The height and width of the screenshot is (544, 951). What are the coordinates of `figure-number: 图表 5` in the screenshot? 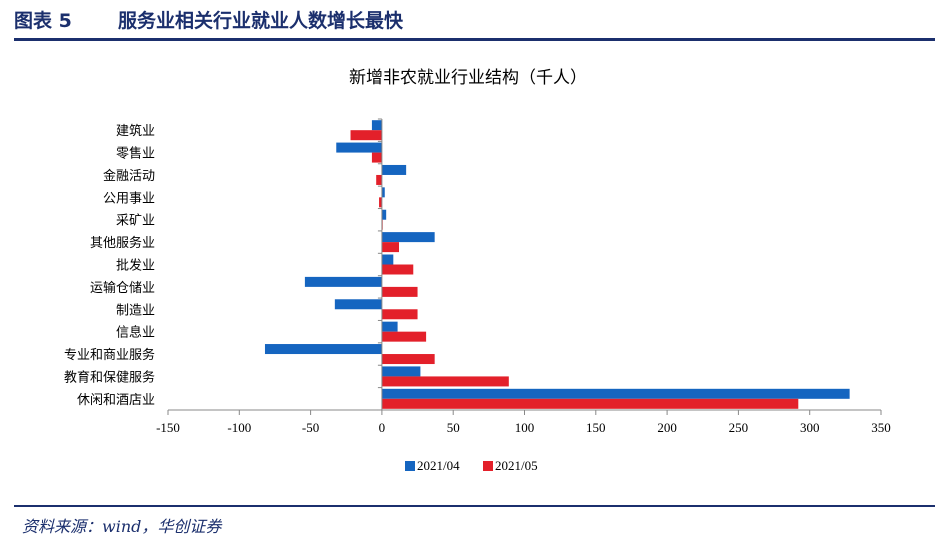 It's located at (43, 21).